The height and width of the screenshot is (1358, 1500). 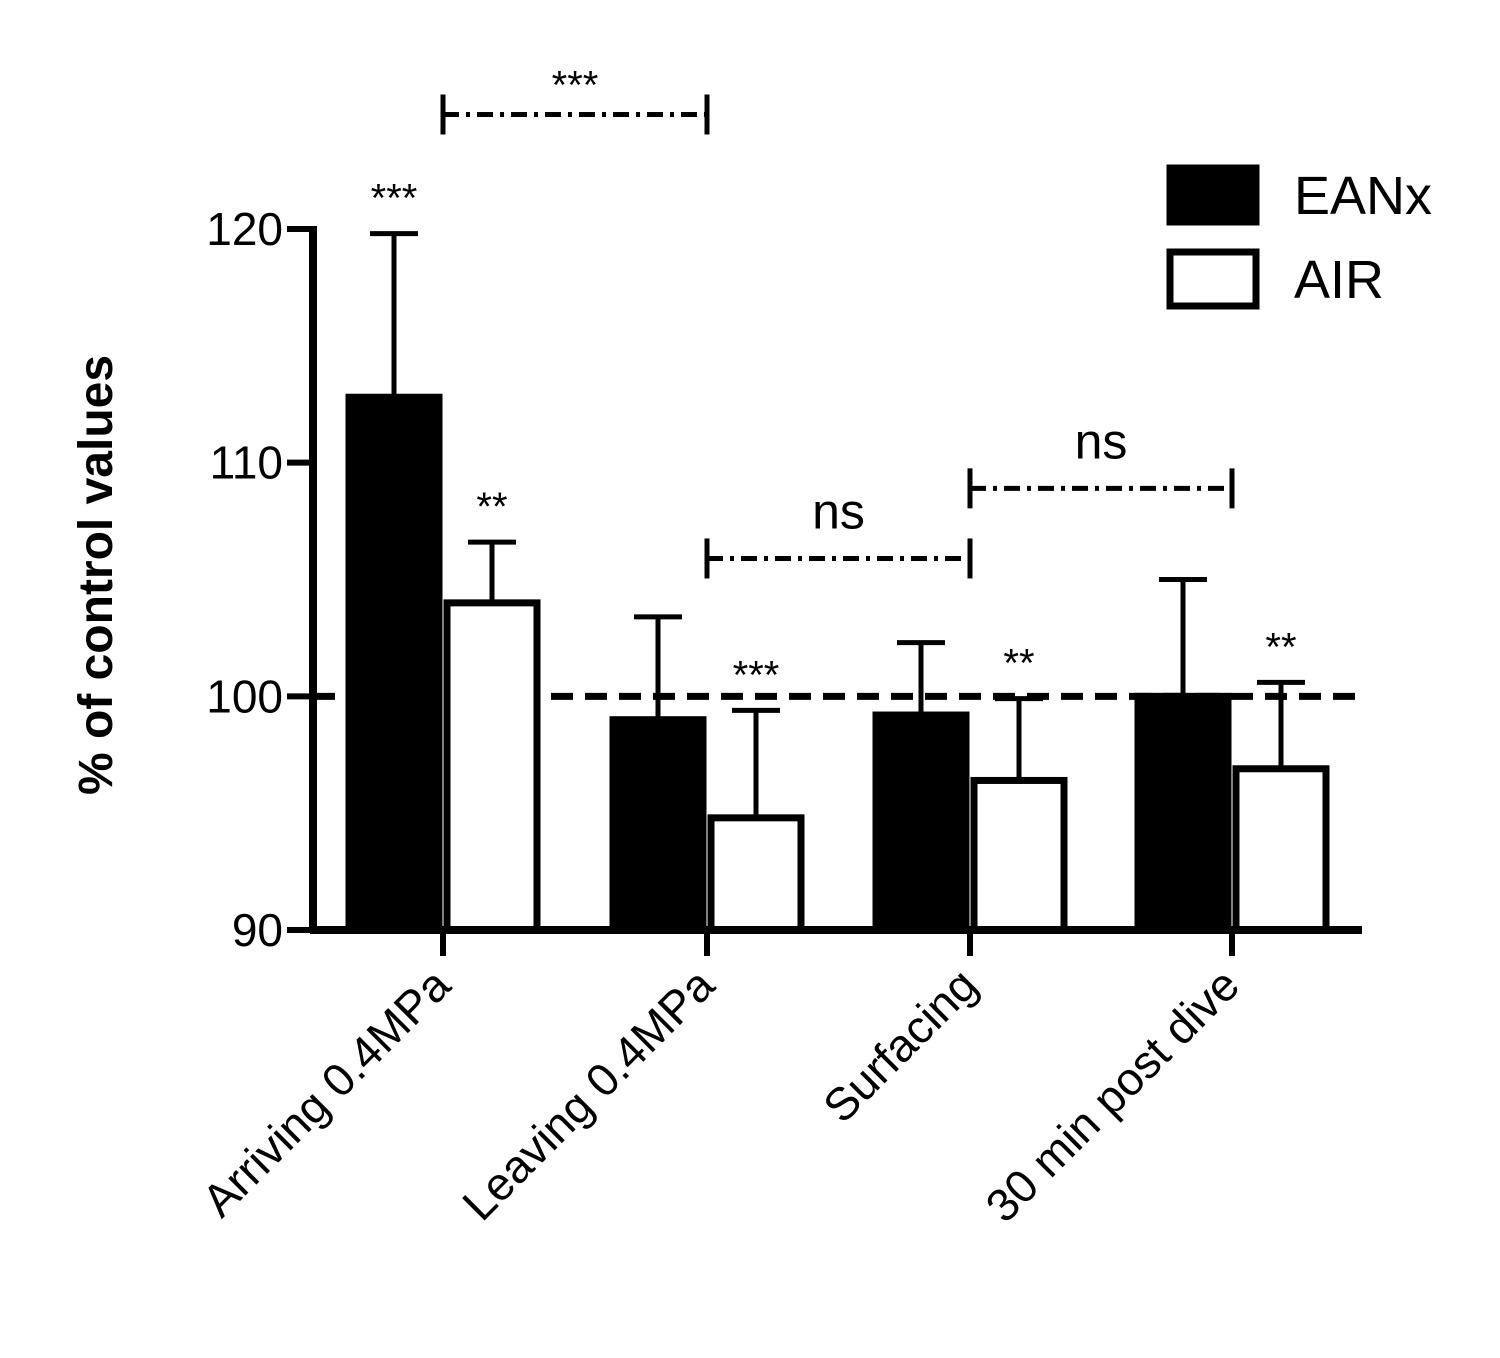 What do you see at coordinates (1112, 1095) in the screenshot?
I see `x-category-label: 30 min post dive` at bounding box center [1112, 1095].